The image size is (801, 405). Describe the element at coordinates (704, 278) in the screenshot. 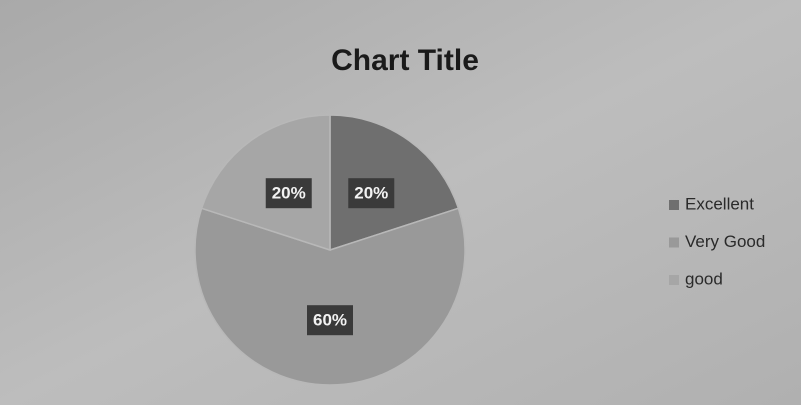

I see `legend-label: good` at that location.